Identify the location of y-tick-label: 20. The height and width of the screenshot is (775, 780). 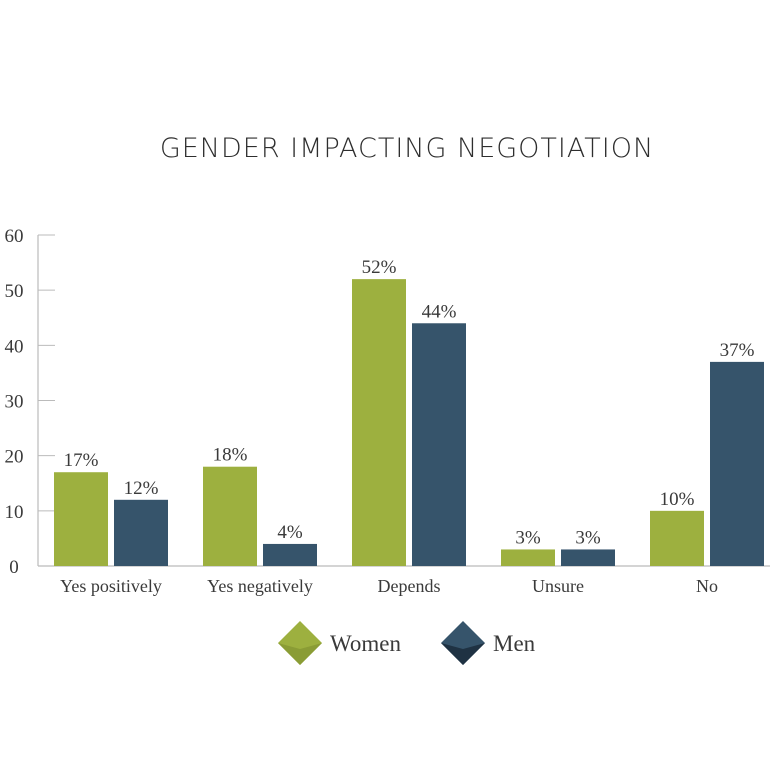
(14, 457).